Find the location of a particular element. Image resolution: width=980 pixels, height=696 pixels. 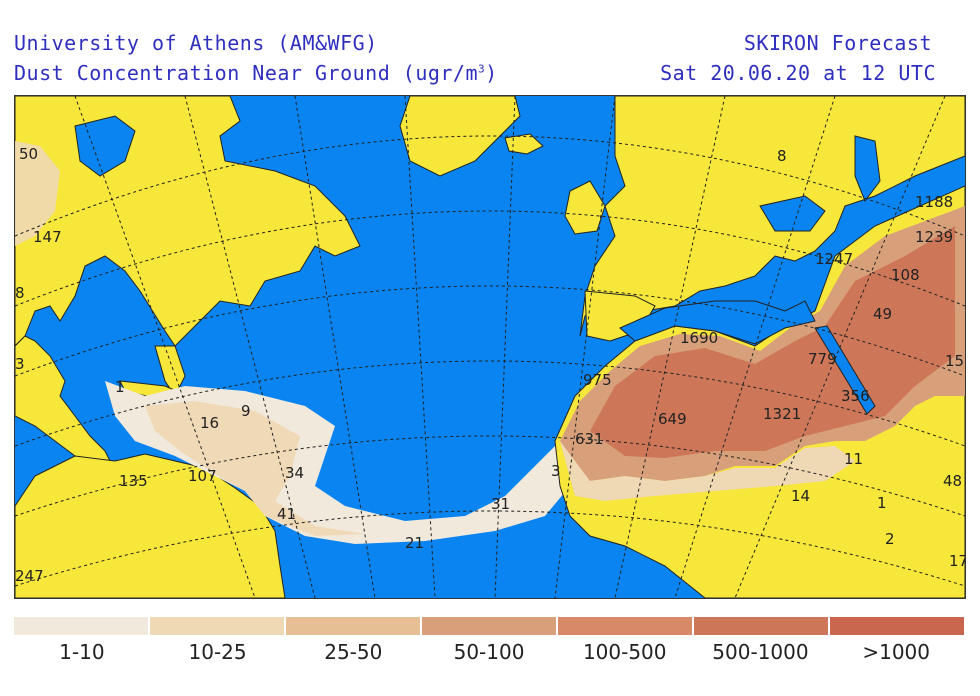

legend-colorbar is located at coordinates (489, 626).